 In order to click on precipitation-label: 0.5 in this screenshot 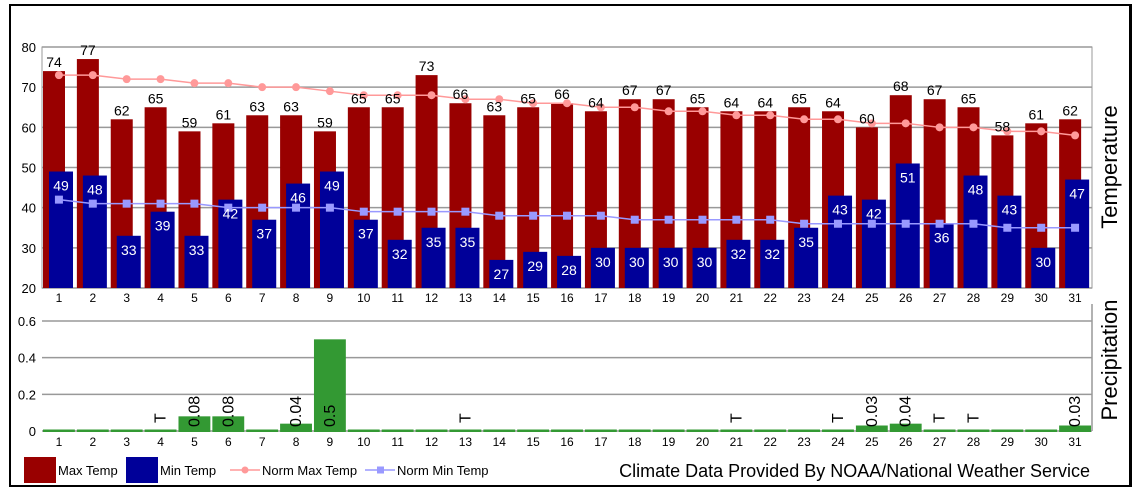, I will do `click(330, 416)`.